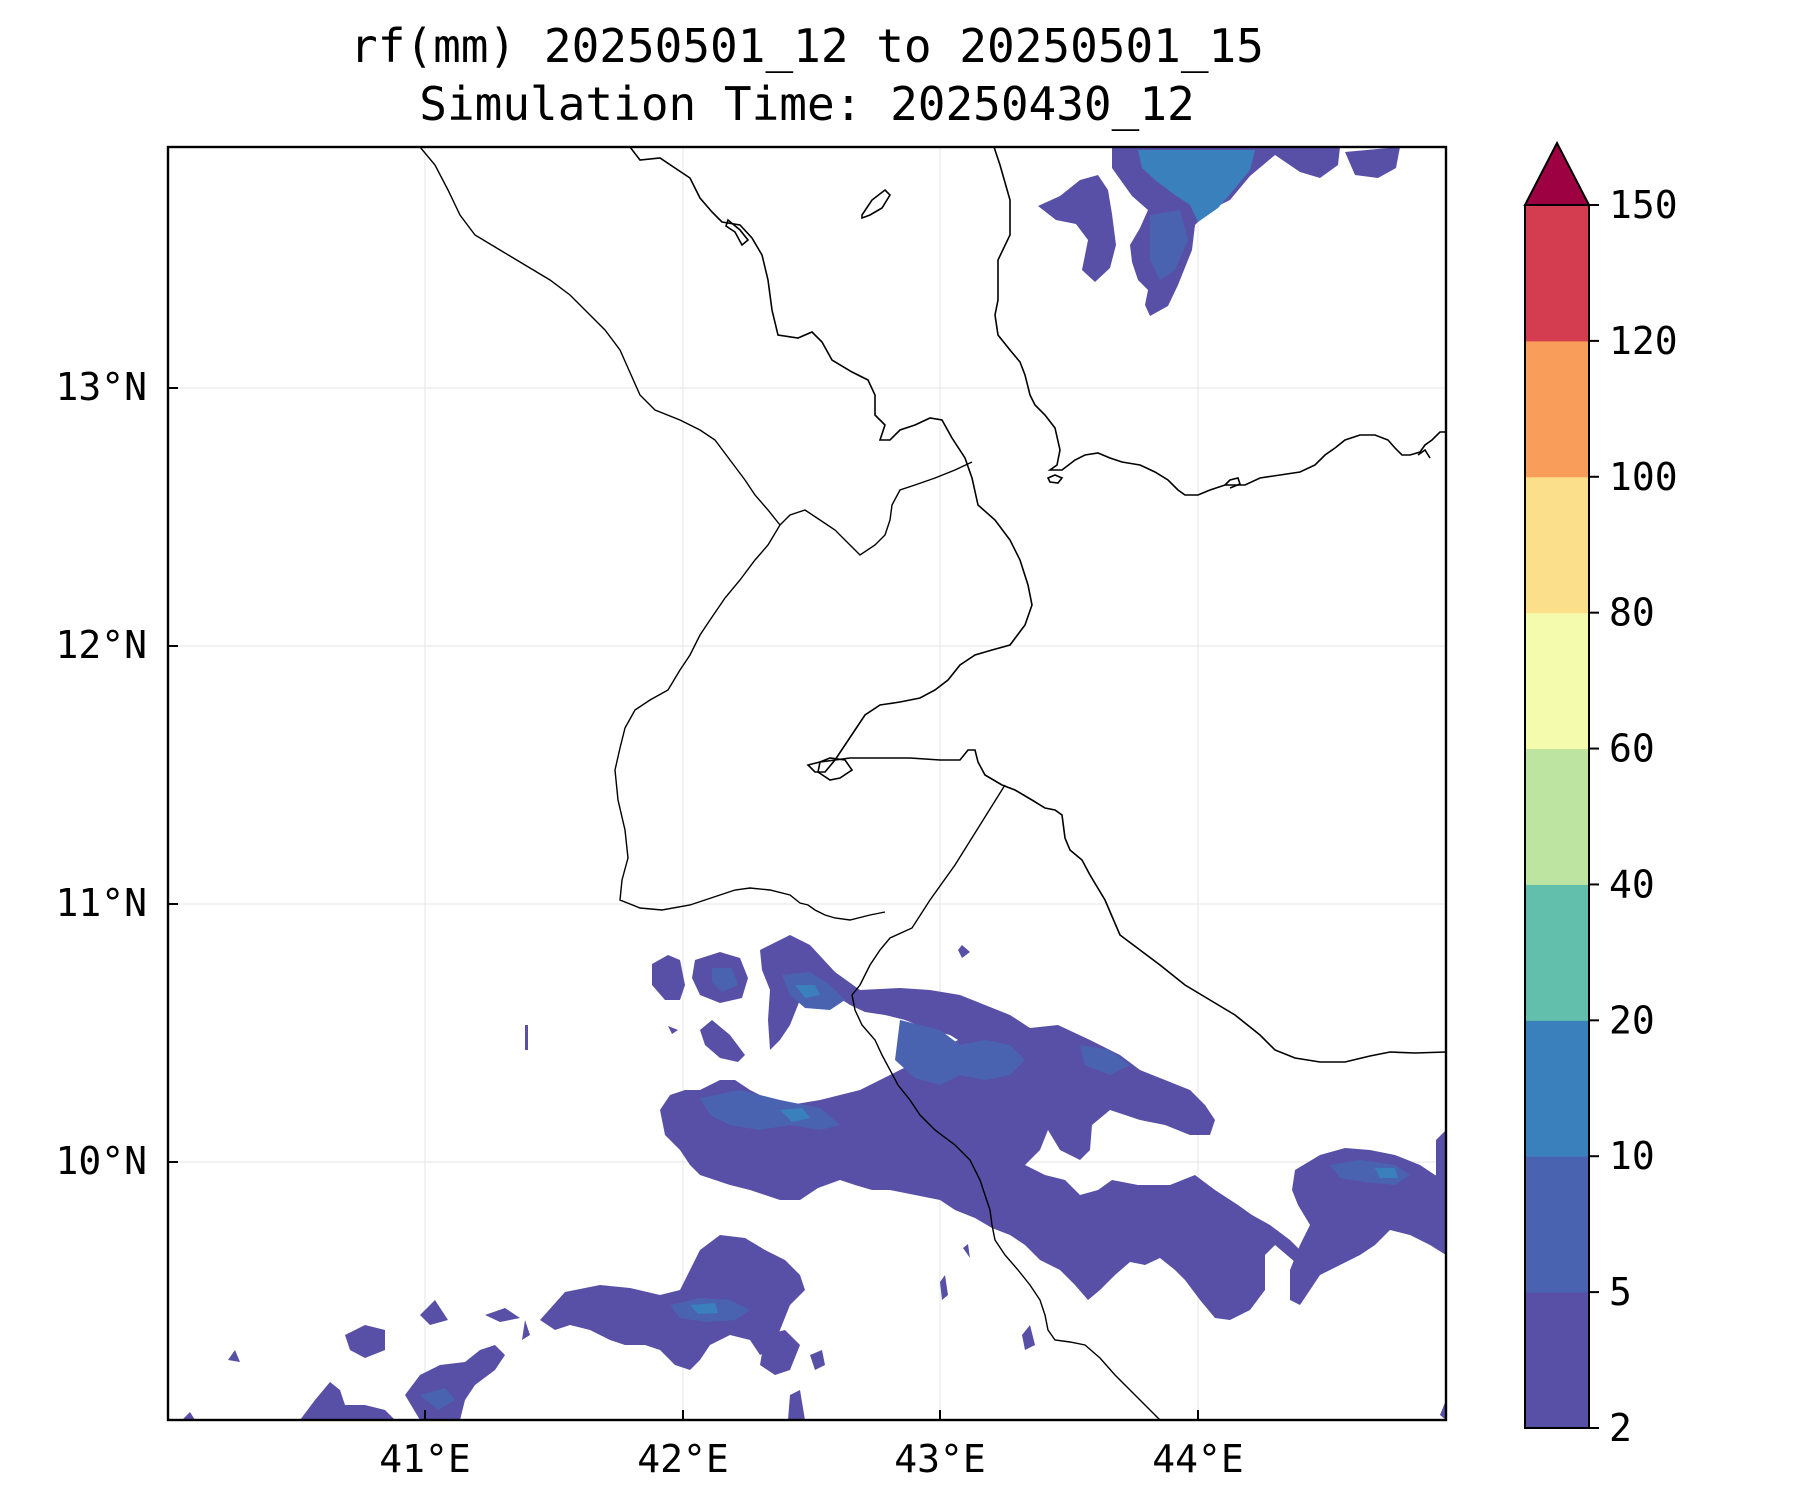 This screenshot has height=1500, width=1800. I want to click on colorbar-extend-arrow, so click(1557, 173).